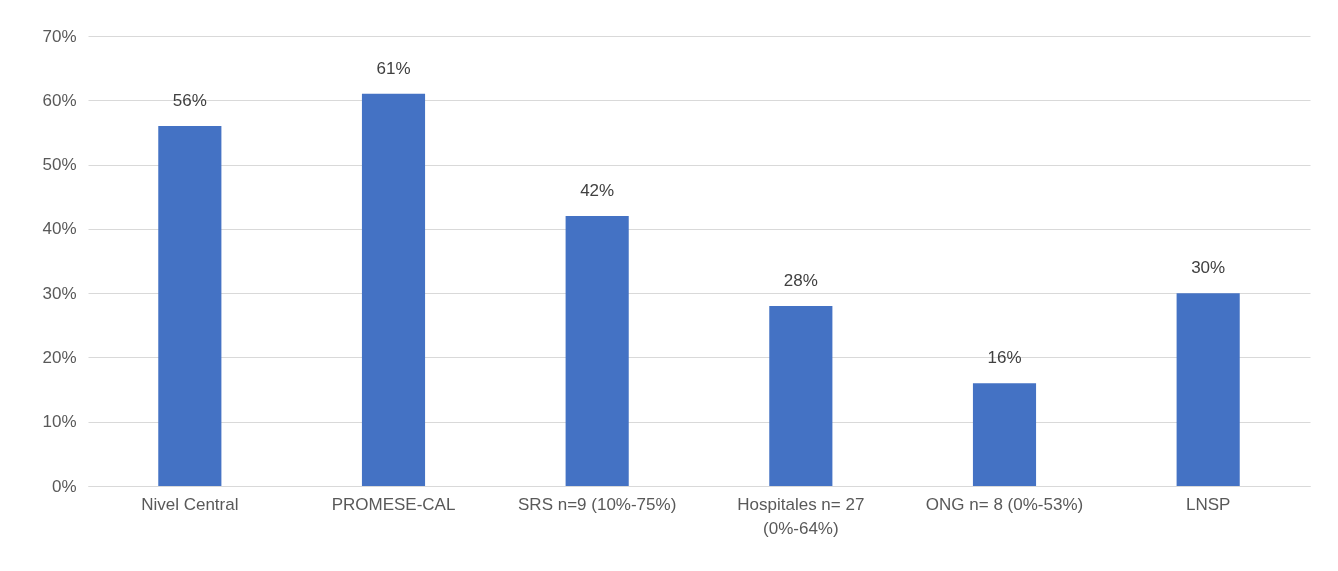 The height and width of the screenshot is (571, 1338). I want to click on data-label: 61%, so click(393, 68).